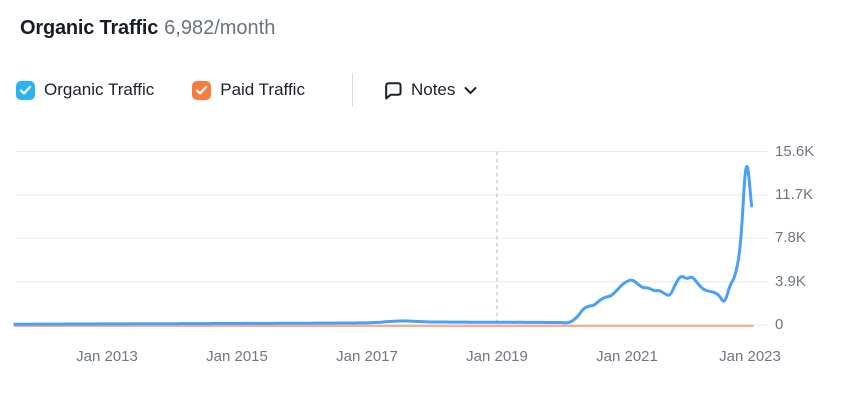 This screenshot has height=400, width=862. What do you see at coordinates (470, 90) in the screenshot?
I see `chevron-down-icon` at bounding box center [470, 90].